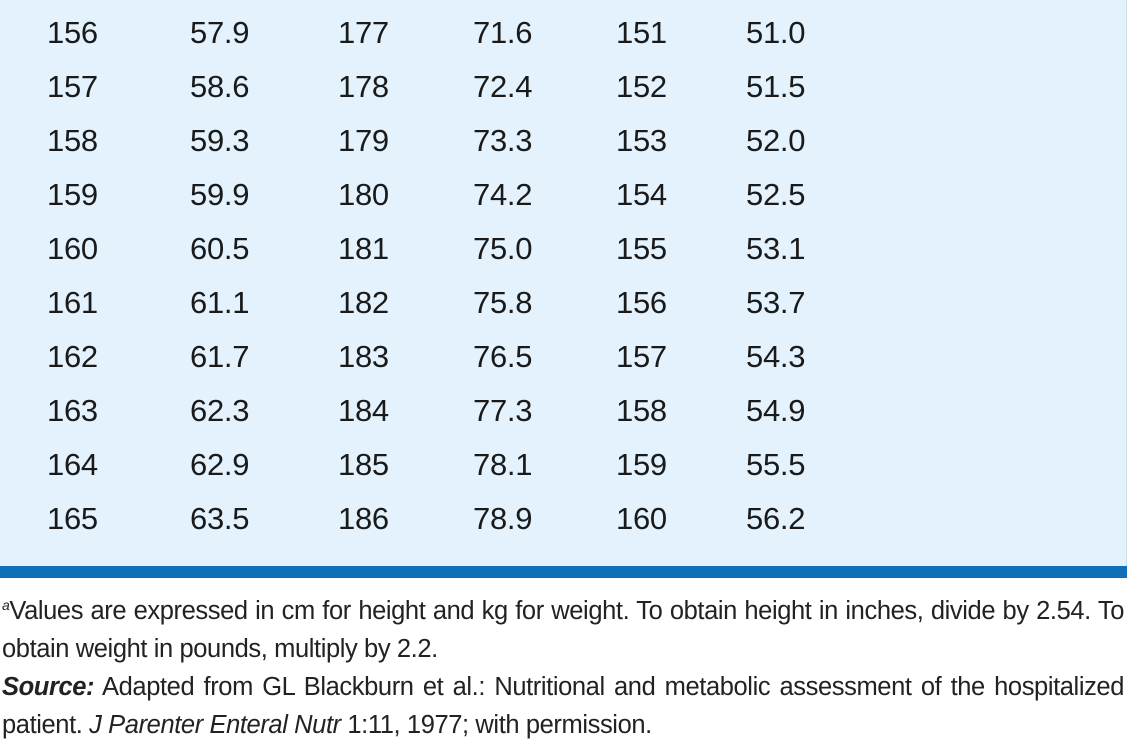 Image resolution: width=1127 pixels, height=756 pixels. What do you see at coordinates (363, 248) in the screenshot?
I see `table-cell: 181` at bounding box center [363, 248].